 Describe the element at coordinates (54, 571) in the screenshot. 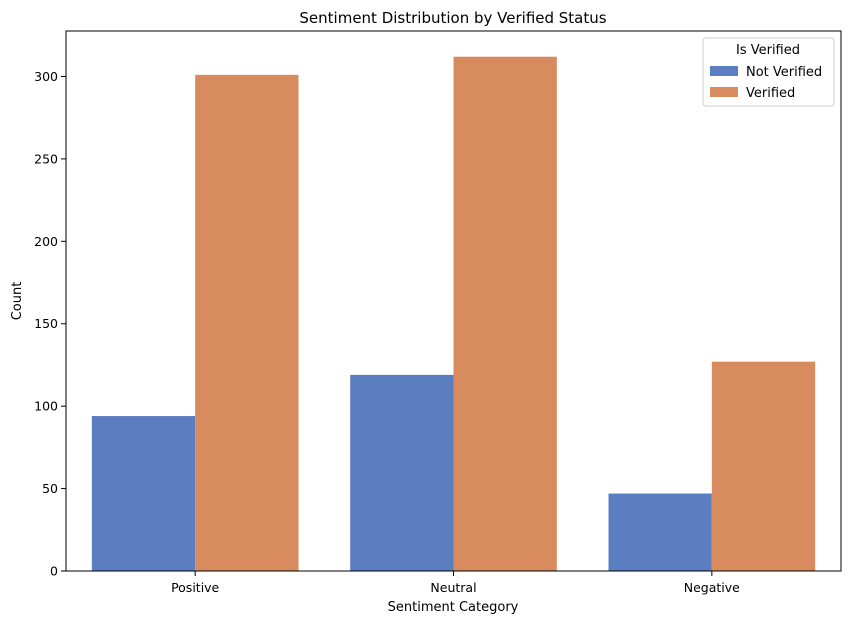

I see `y-tick-label: 0` at that location.